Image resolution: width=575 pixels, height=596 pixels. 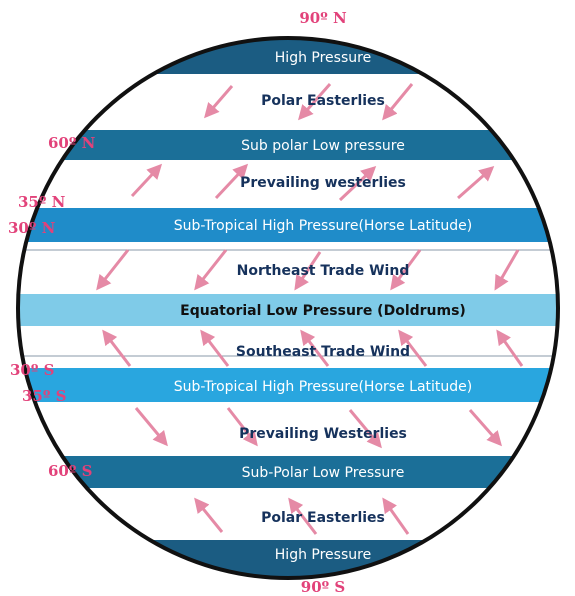 What do you see at coordinates (32, 228) in the screenshot?
I see `latitude-30n: 30º N` at bounding box center [32, 228].